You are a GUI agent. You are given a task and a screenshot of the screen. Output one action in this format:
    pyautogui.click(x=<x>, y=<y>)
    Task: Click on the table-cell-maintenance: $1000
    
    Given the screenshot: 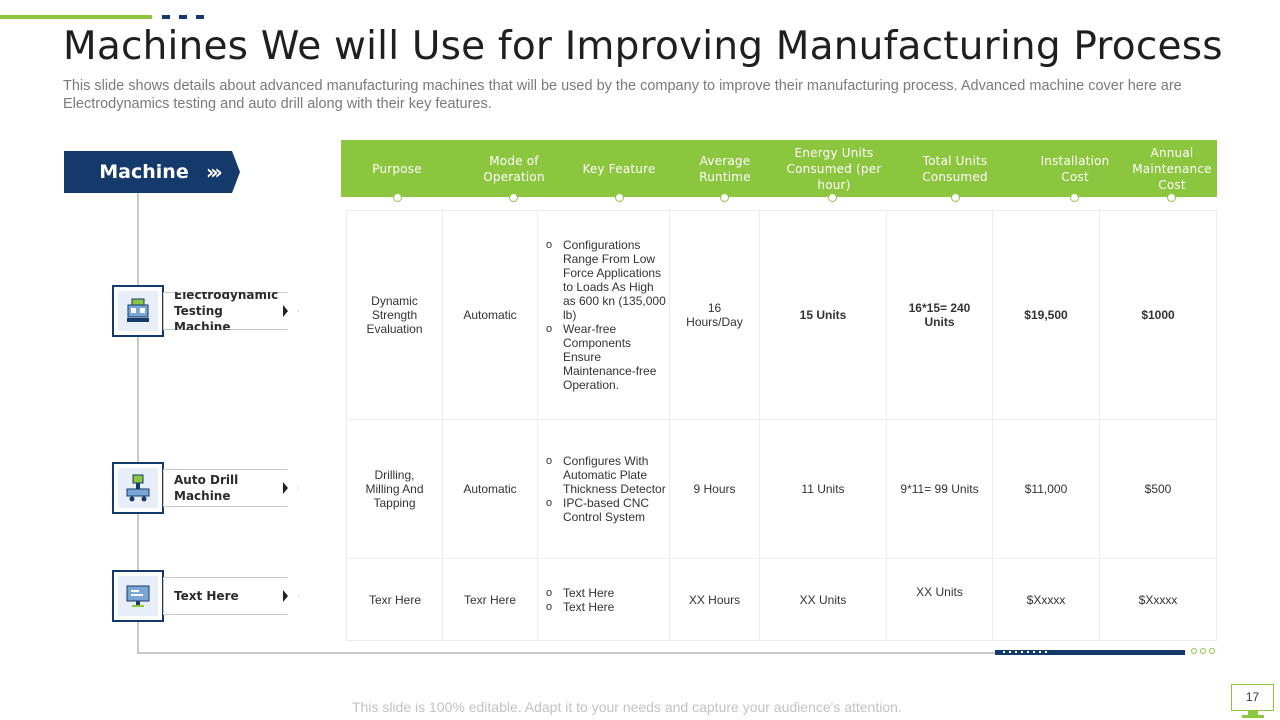 What is the action you would take?
    pyautogui.click(x=1158, y=315)
    